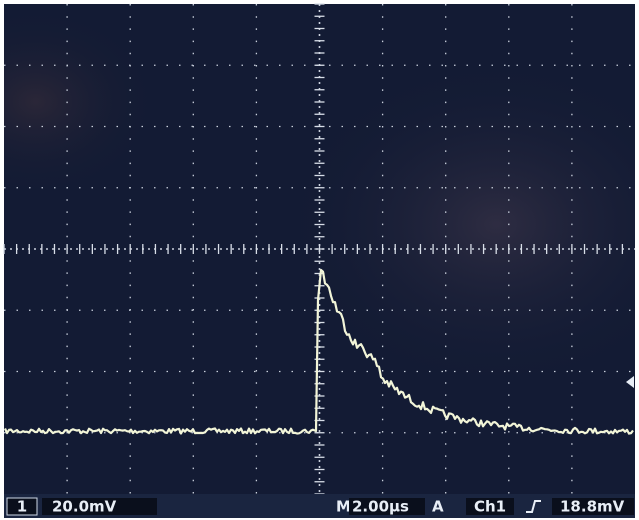 This screenshot has width=639, height=520. Describe the element at coordinates (533, 506) in the screenshot. I see `trigger-slope-icon` at that location.